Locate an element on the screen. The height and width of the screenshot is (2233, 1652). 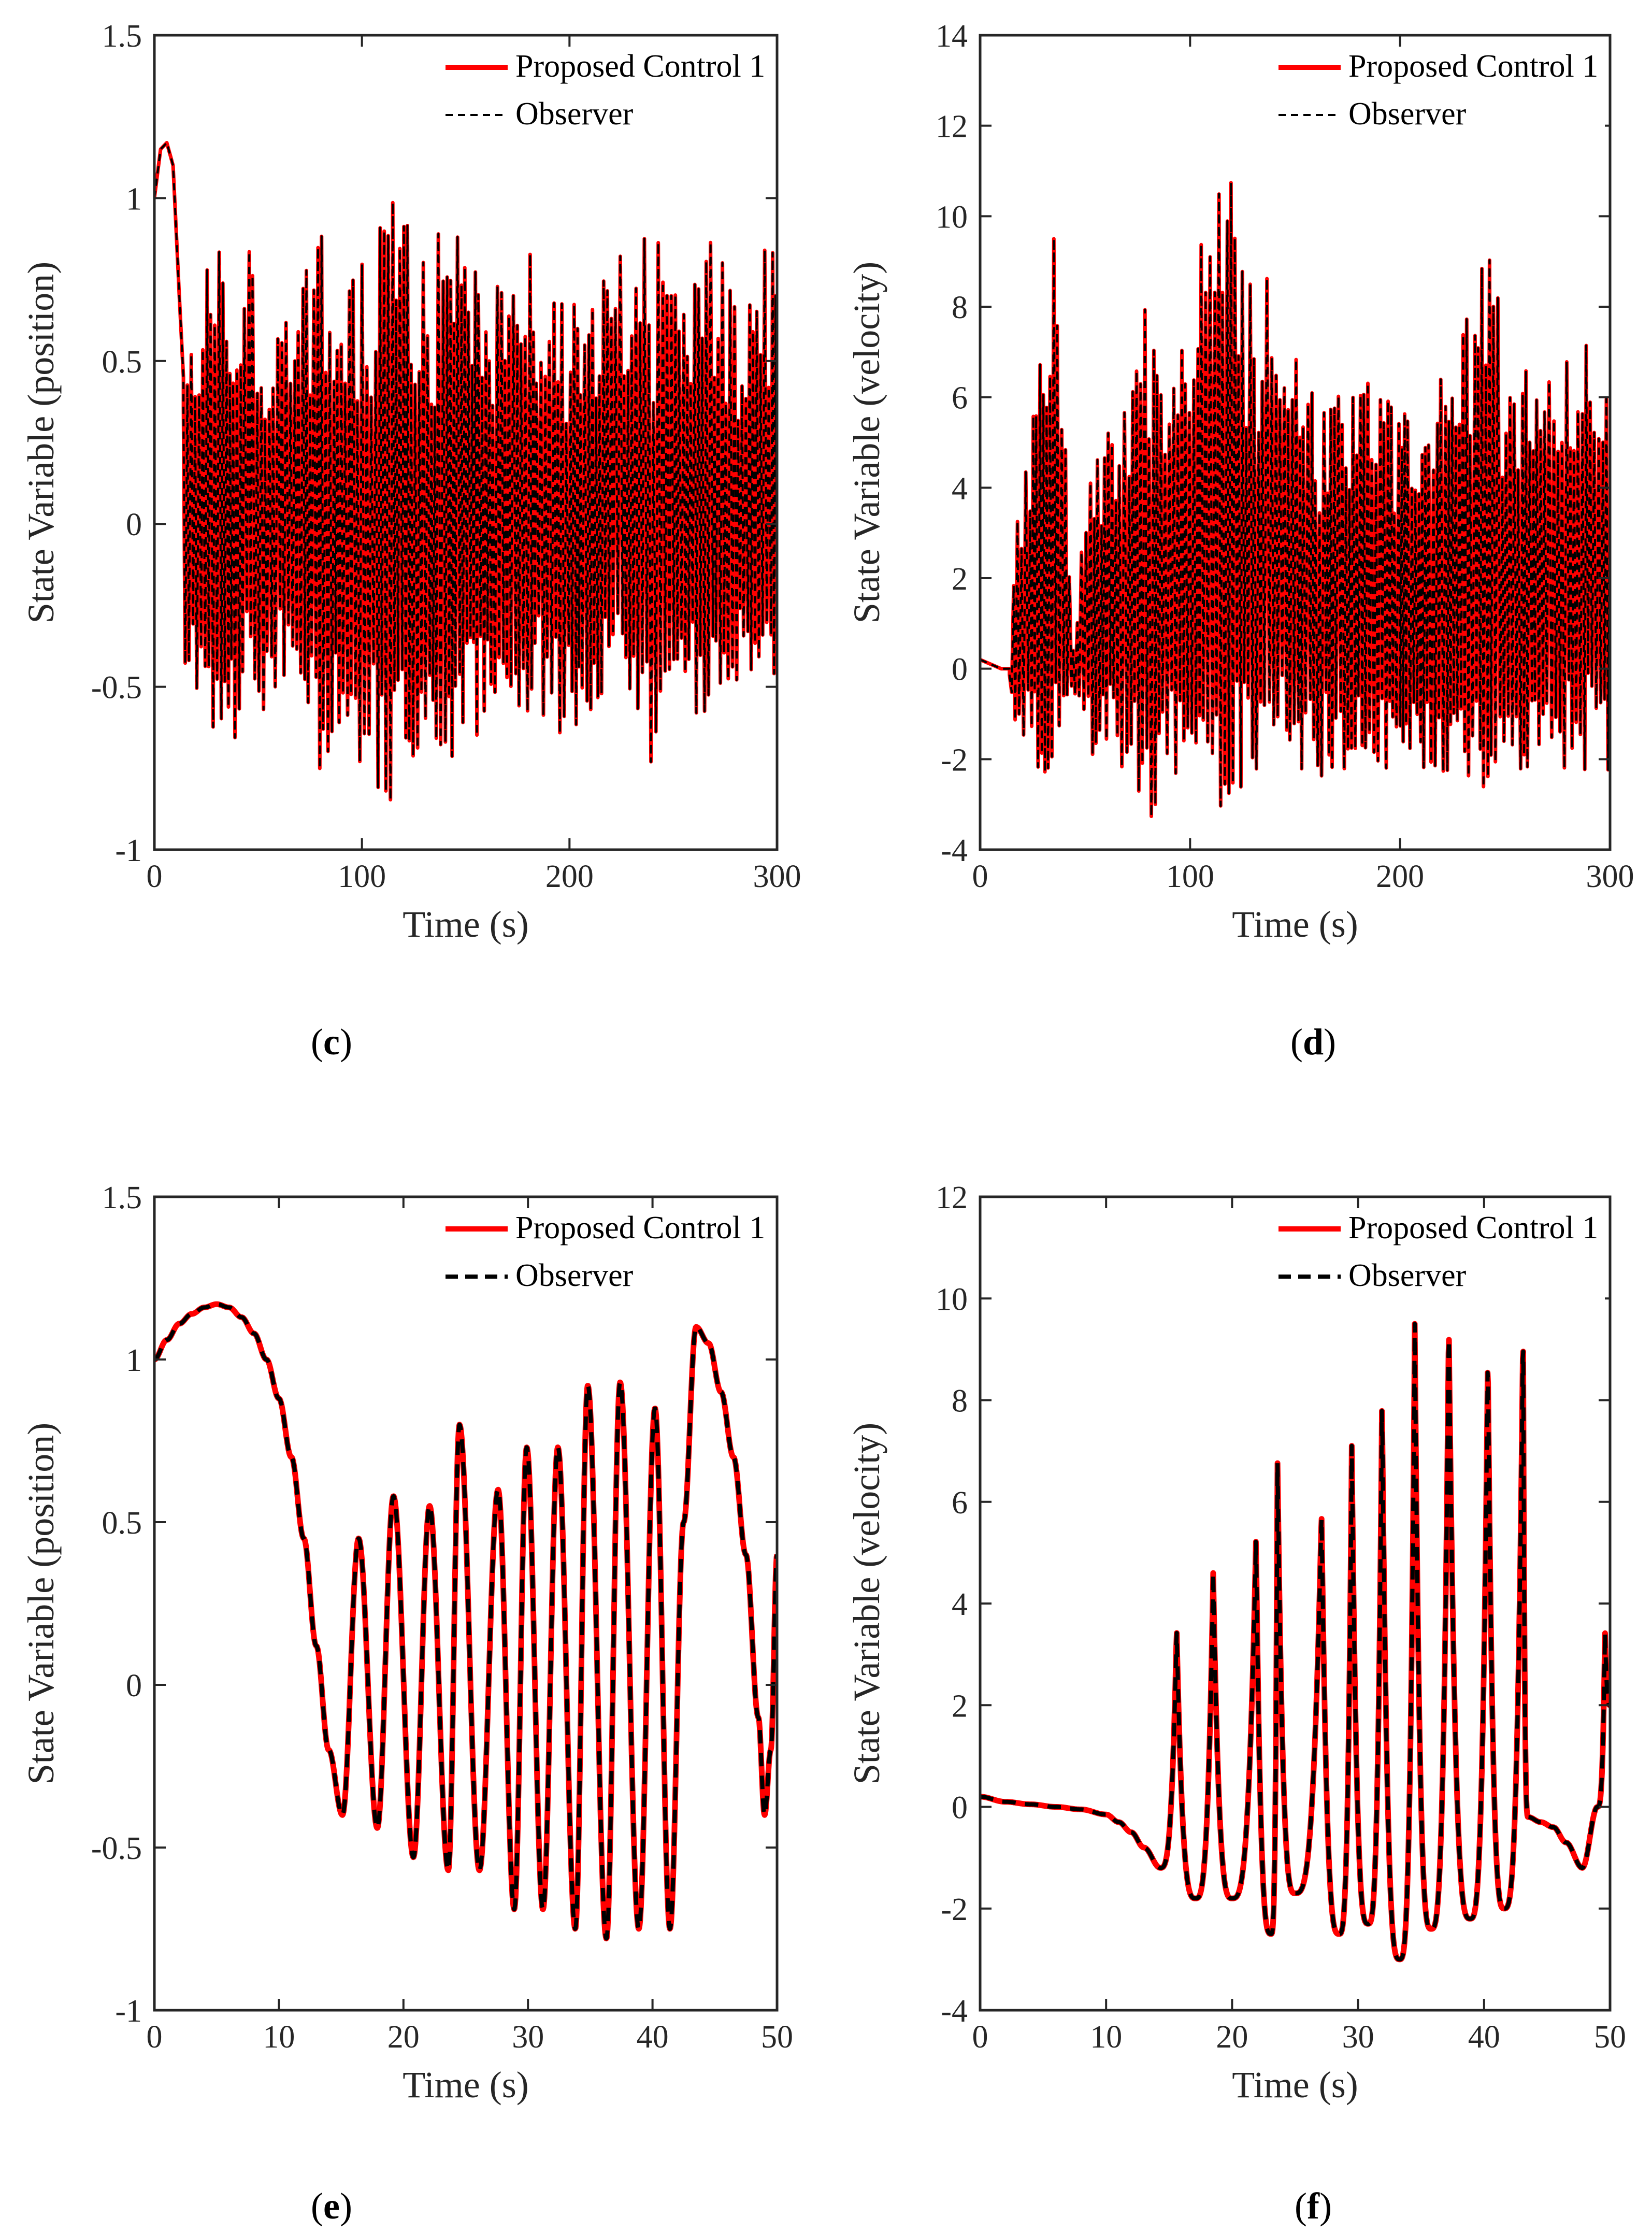
series-proposed-control-line-e is located at coordinates (466, 1621).